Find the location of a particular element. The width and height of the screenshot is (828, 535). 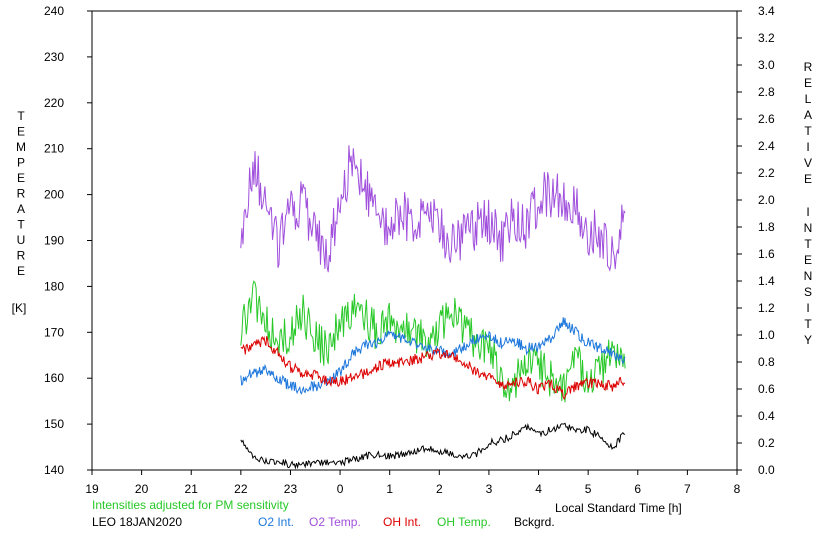

series-line-oh-int is located at coordinates (433, 368).